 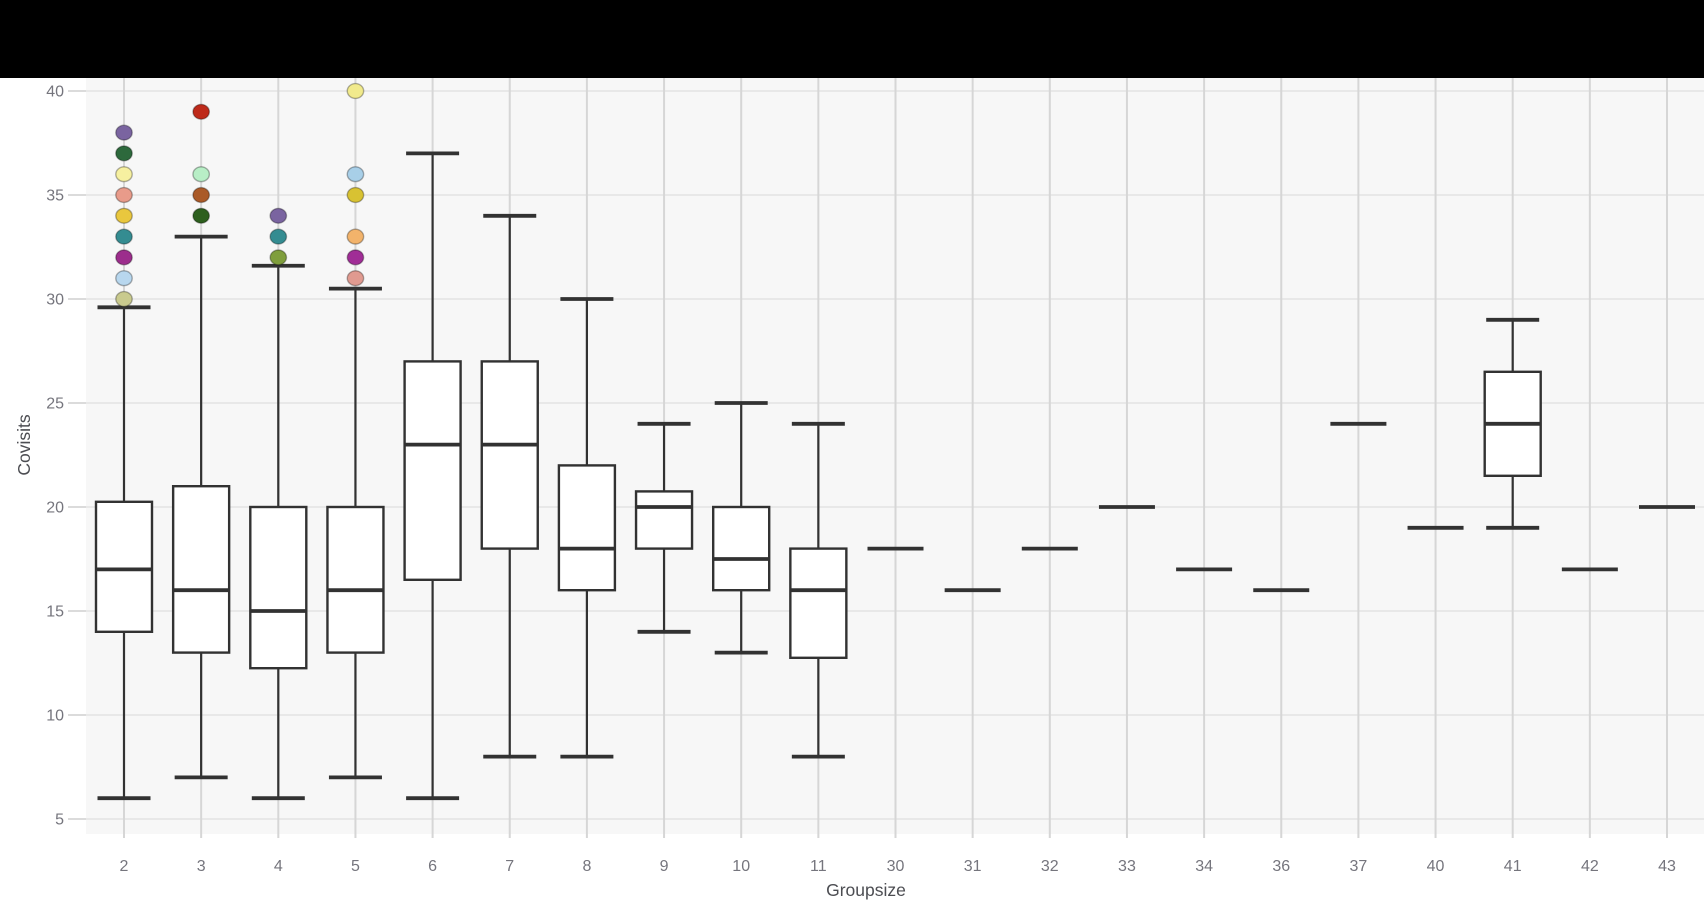 What do you see at coordinates (1050, 866) in the screenshot?
I see `x-tick-label: 32` at bounding box center [1050, 866].